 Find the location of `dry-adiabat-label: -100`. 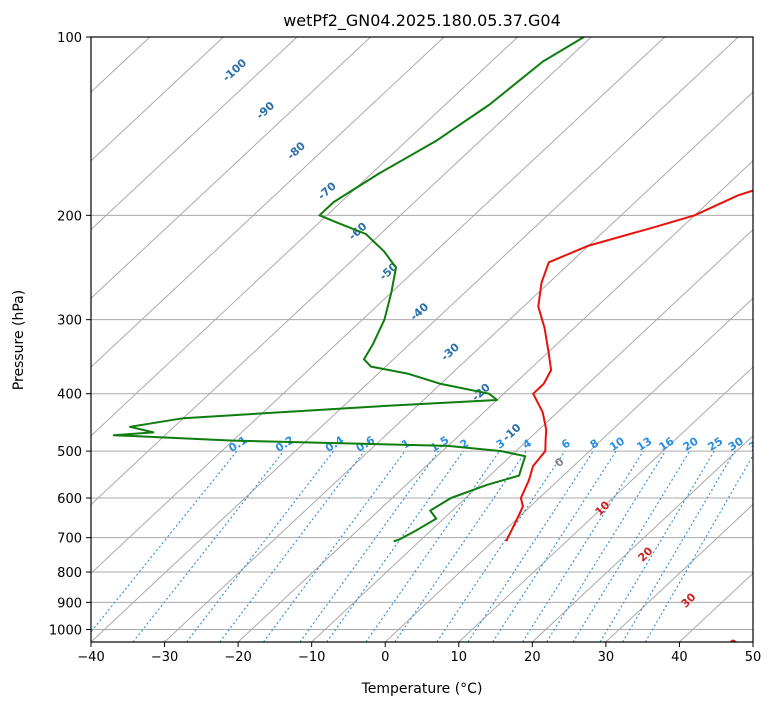

dry-adiabat-label: -100 is located at coordinates (234, 70).